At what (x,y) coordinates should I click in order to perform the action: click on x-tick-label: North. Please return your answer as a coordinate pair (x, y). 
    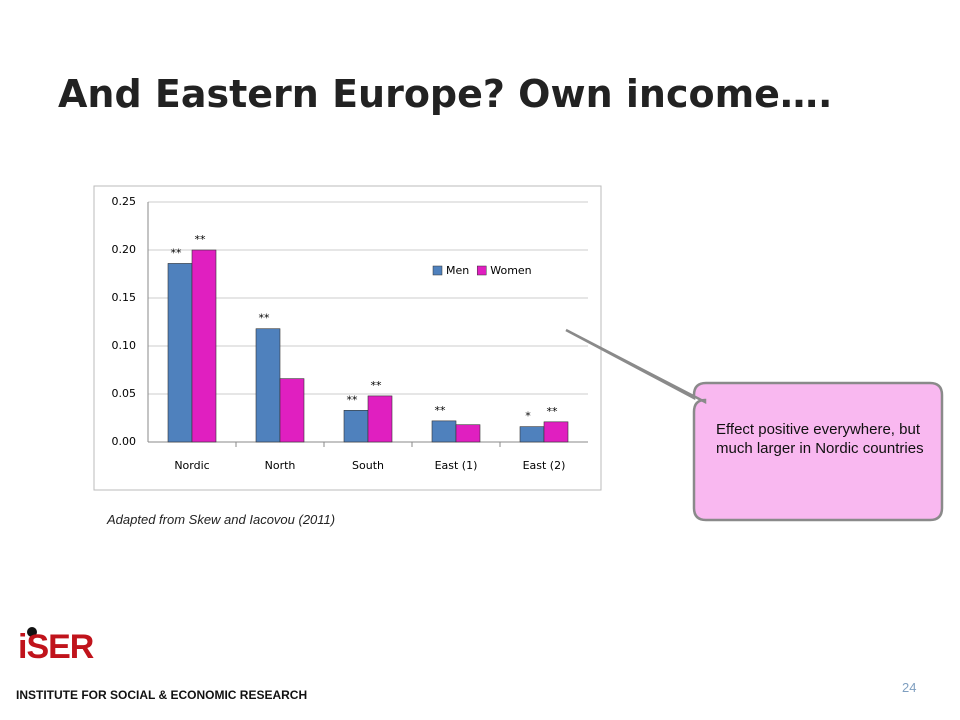
    Looking at the image, I should click on (280, 465).